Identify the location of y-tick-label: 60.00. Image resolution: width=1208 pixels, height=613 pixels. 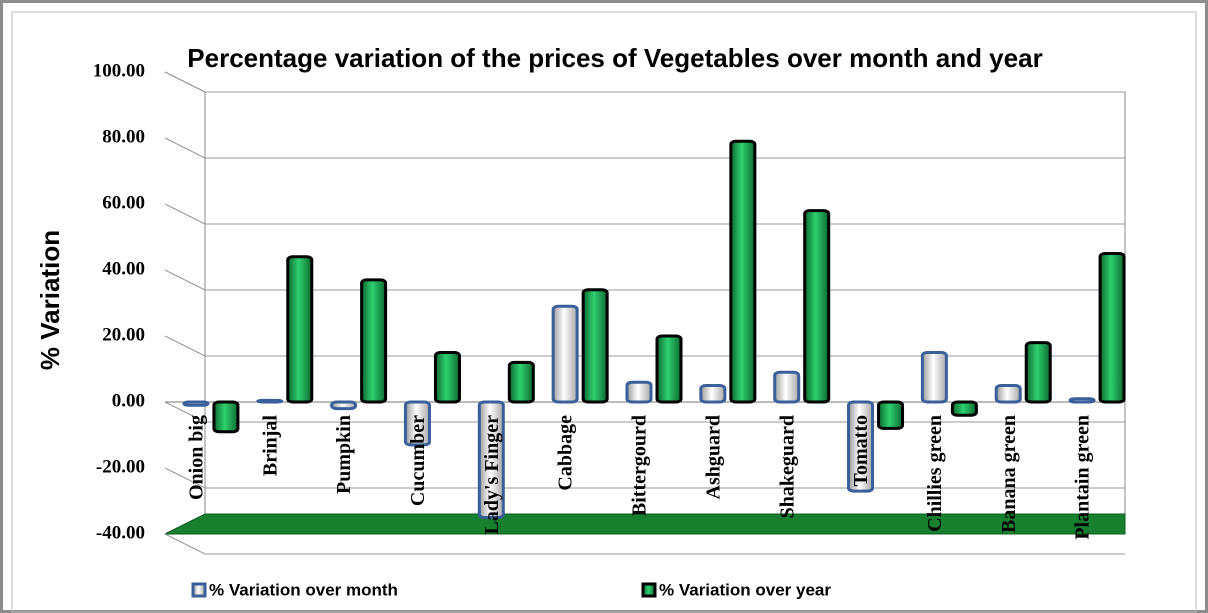
(123, 202).